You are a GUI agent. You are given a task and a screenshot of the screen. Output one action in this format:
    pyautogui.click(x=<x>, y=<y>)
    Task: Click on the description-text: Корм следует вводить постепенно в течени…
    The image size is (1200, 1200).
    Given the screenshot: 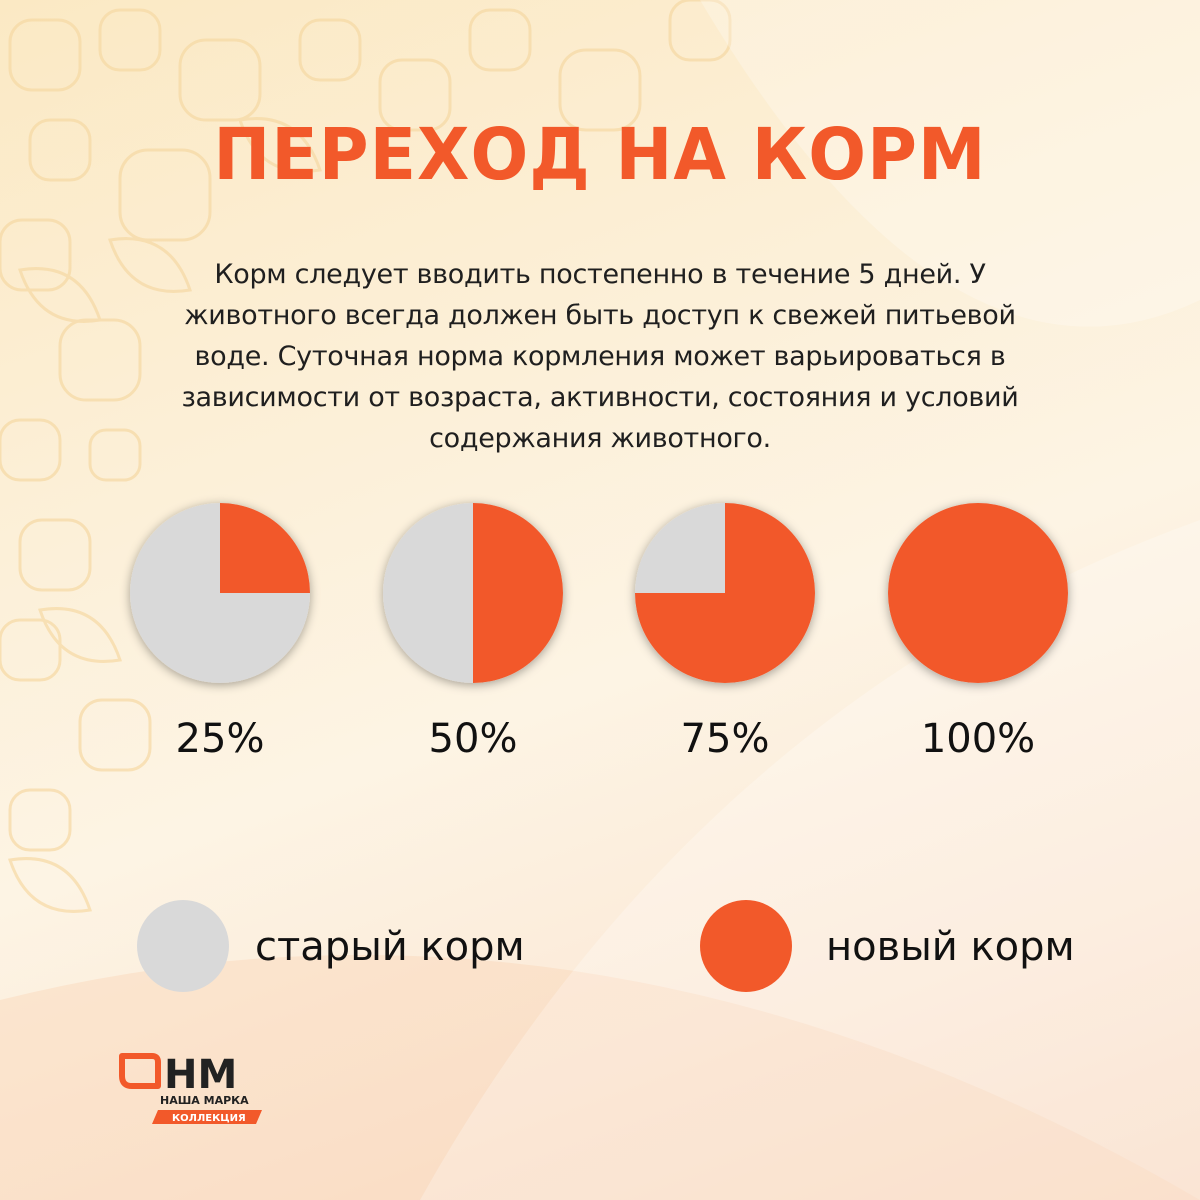 What is the action you would take?
    pyautogui.click(x=600, y=356)
    